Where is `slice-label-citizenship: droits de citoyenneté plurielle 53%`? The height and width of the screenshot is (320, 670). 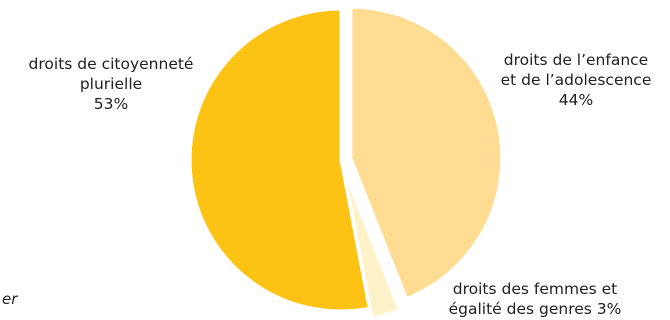
slice-label-citizenship: droits de citoyenneté plurielle 53% is located at coordinates (111, 84).